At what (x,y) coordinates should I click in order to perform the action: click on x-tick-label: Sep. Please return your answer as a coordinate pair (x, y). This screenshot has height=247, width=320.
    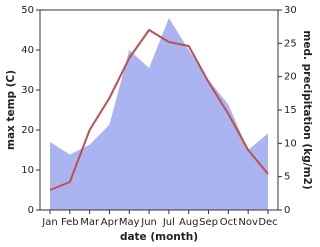
    Looking at the image, I should click on (208, 222).